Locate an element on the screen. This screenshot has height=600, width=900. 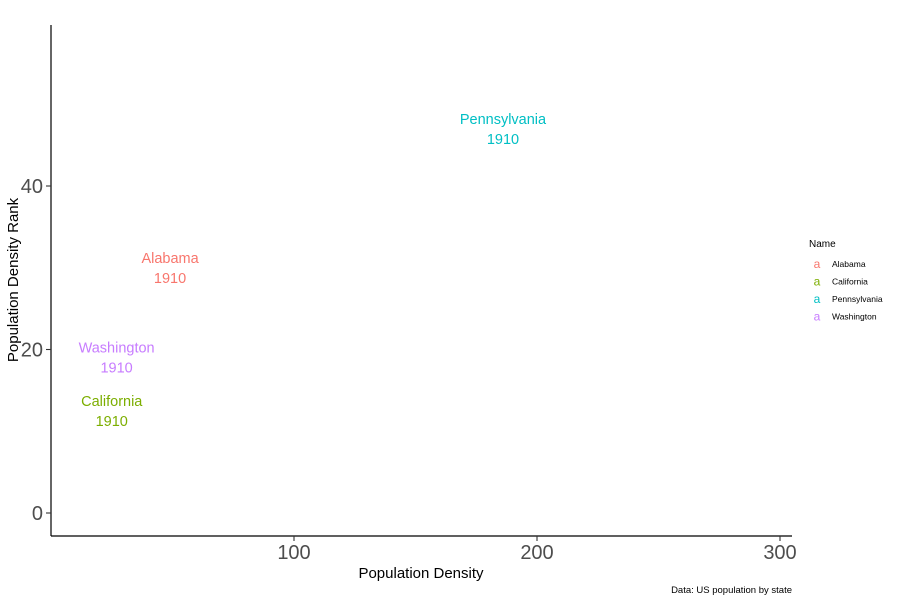
point-name-label: California is located at coordinates (112, 402).